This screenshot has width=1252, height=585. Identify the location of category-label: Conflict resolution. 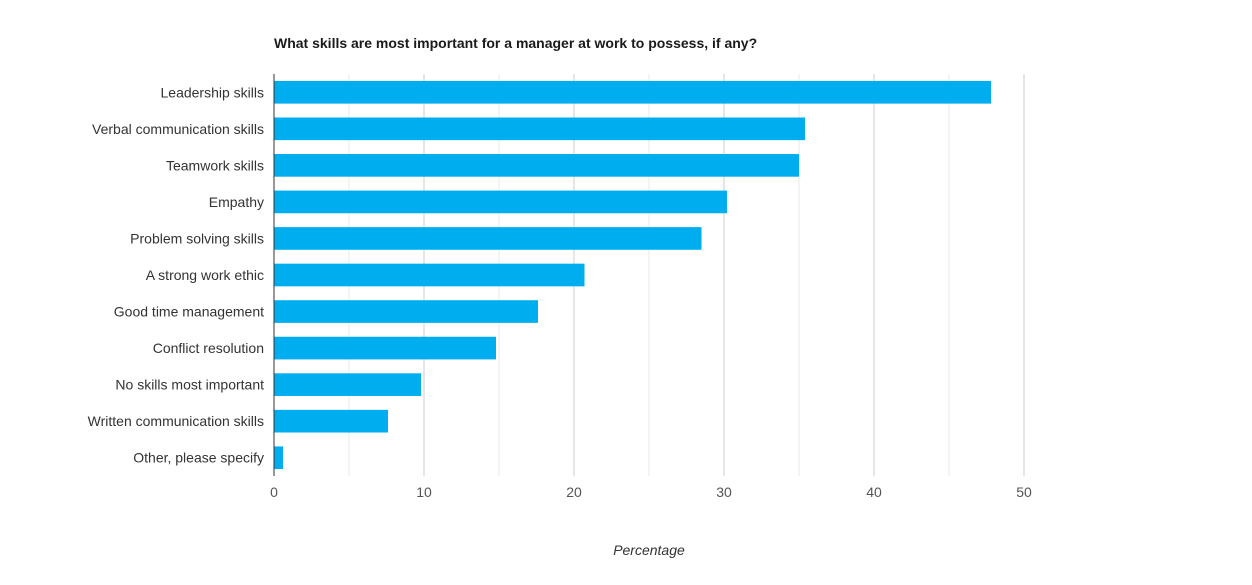
(208, 348).